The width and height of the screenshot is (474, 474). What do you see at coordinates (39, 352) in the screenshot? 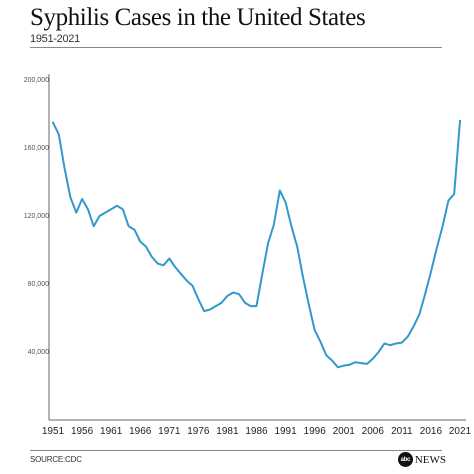
I see `y-tick-label: 40,000` at bounding box center [39, 352].